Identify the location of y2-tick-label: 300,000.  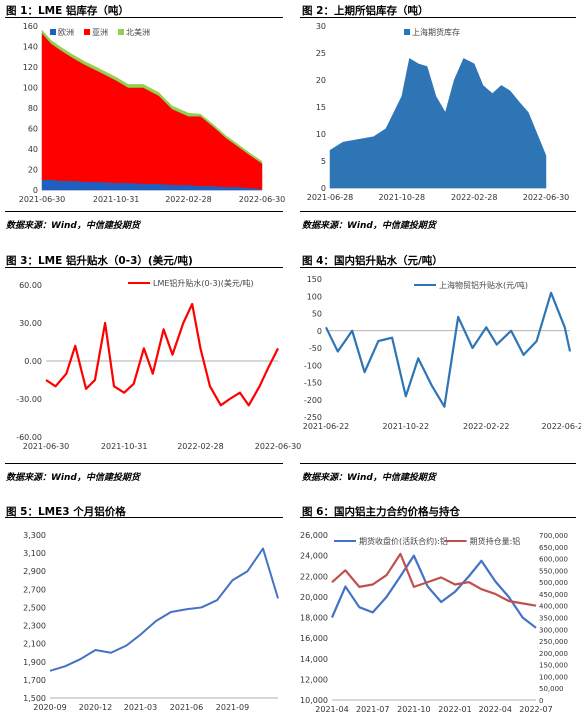
(553, 630).